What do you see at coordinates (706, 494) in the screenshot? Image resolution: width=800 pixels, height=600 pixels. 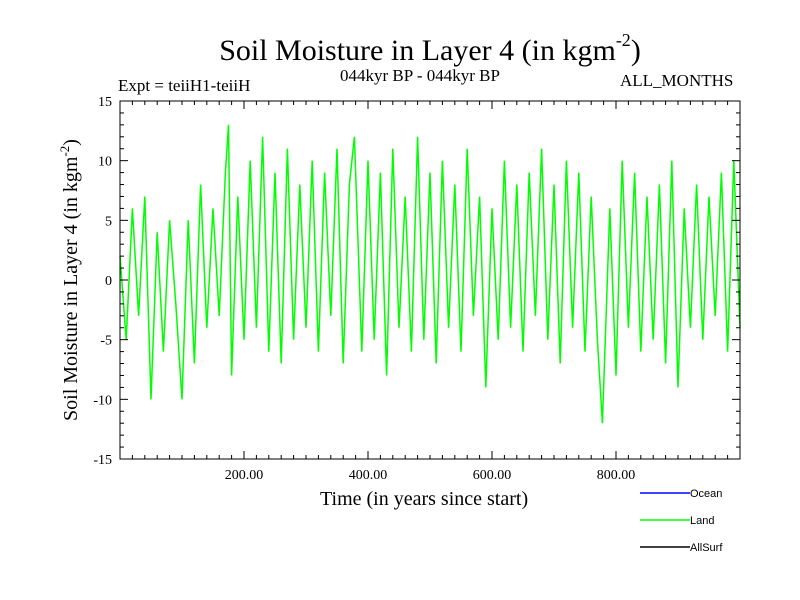 I see `legend-label-ocean: Ocean` at bounding box center [706, 494].